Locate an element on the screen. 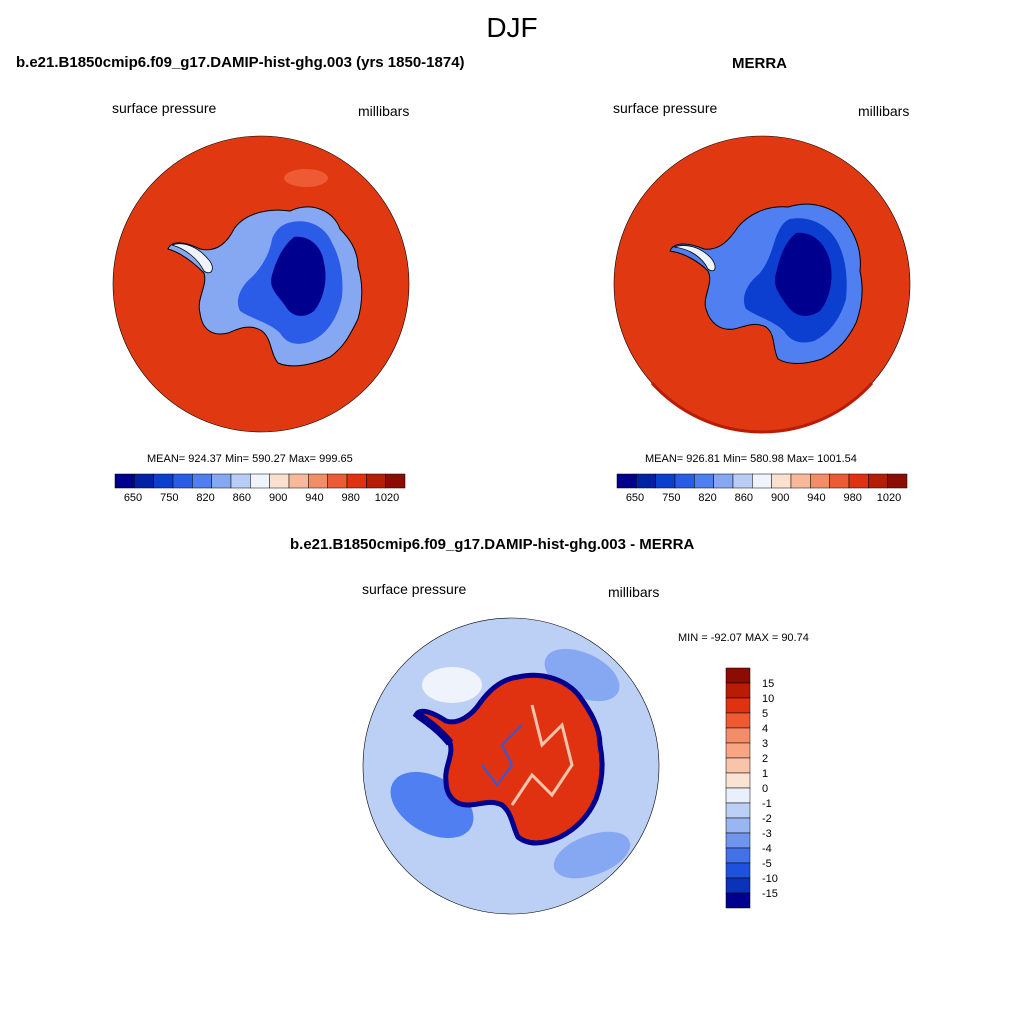 Image resolution: width=1024 pixels, height=1024 pixels. panel2-colorbar-tick-label: 900 is located at coordinates (780, 498).